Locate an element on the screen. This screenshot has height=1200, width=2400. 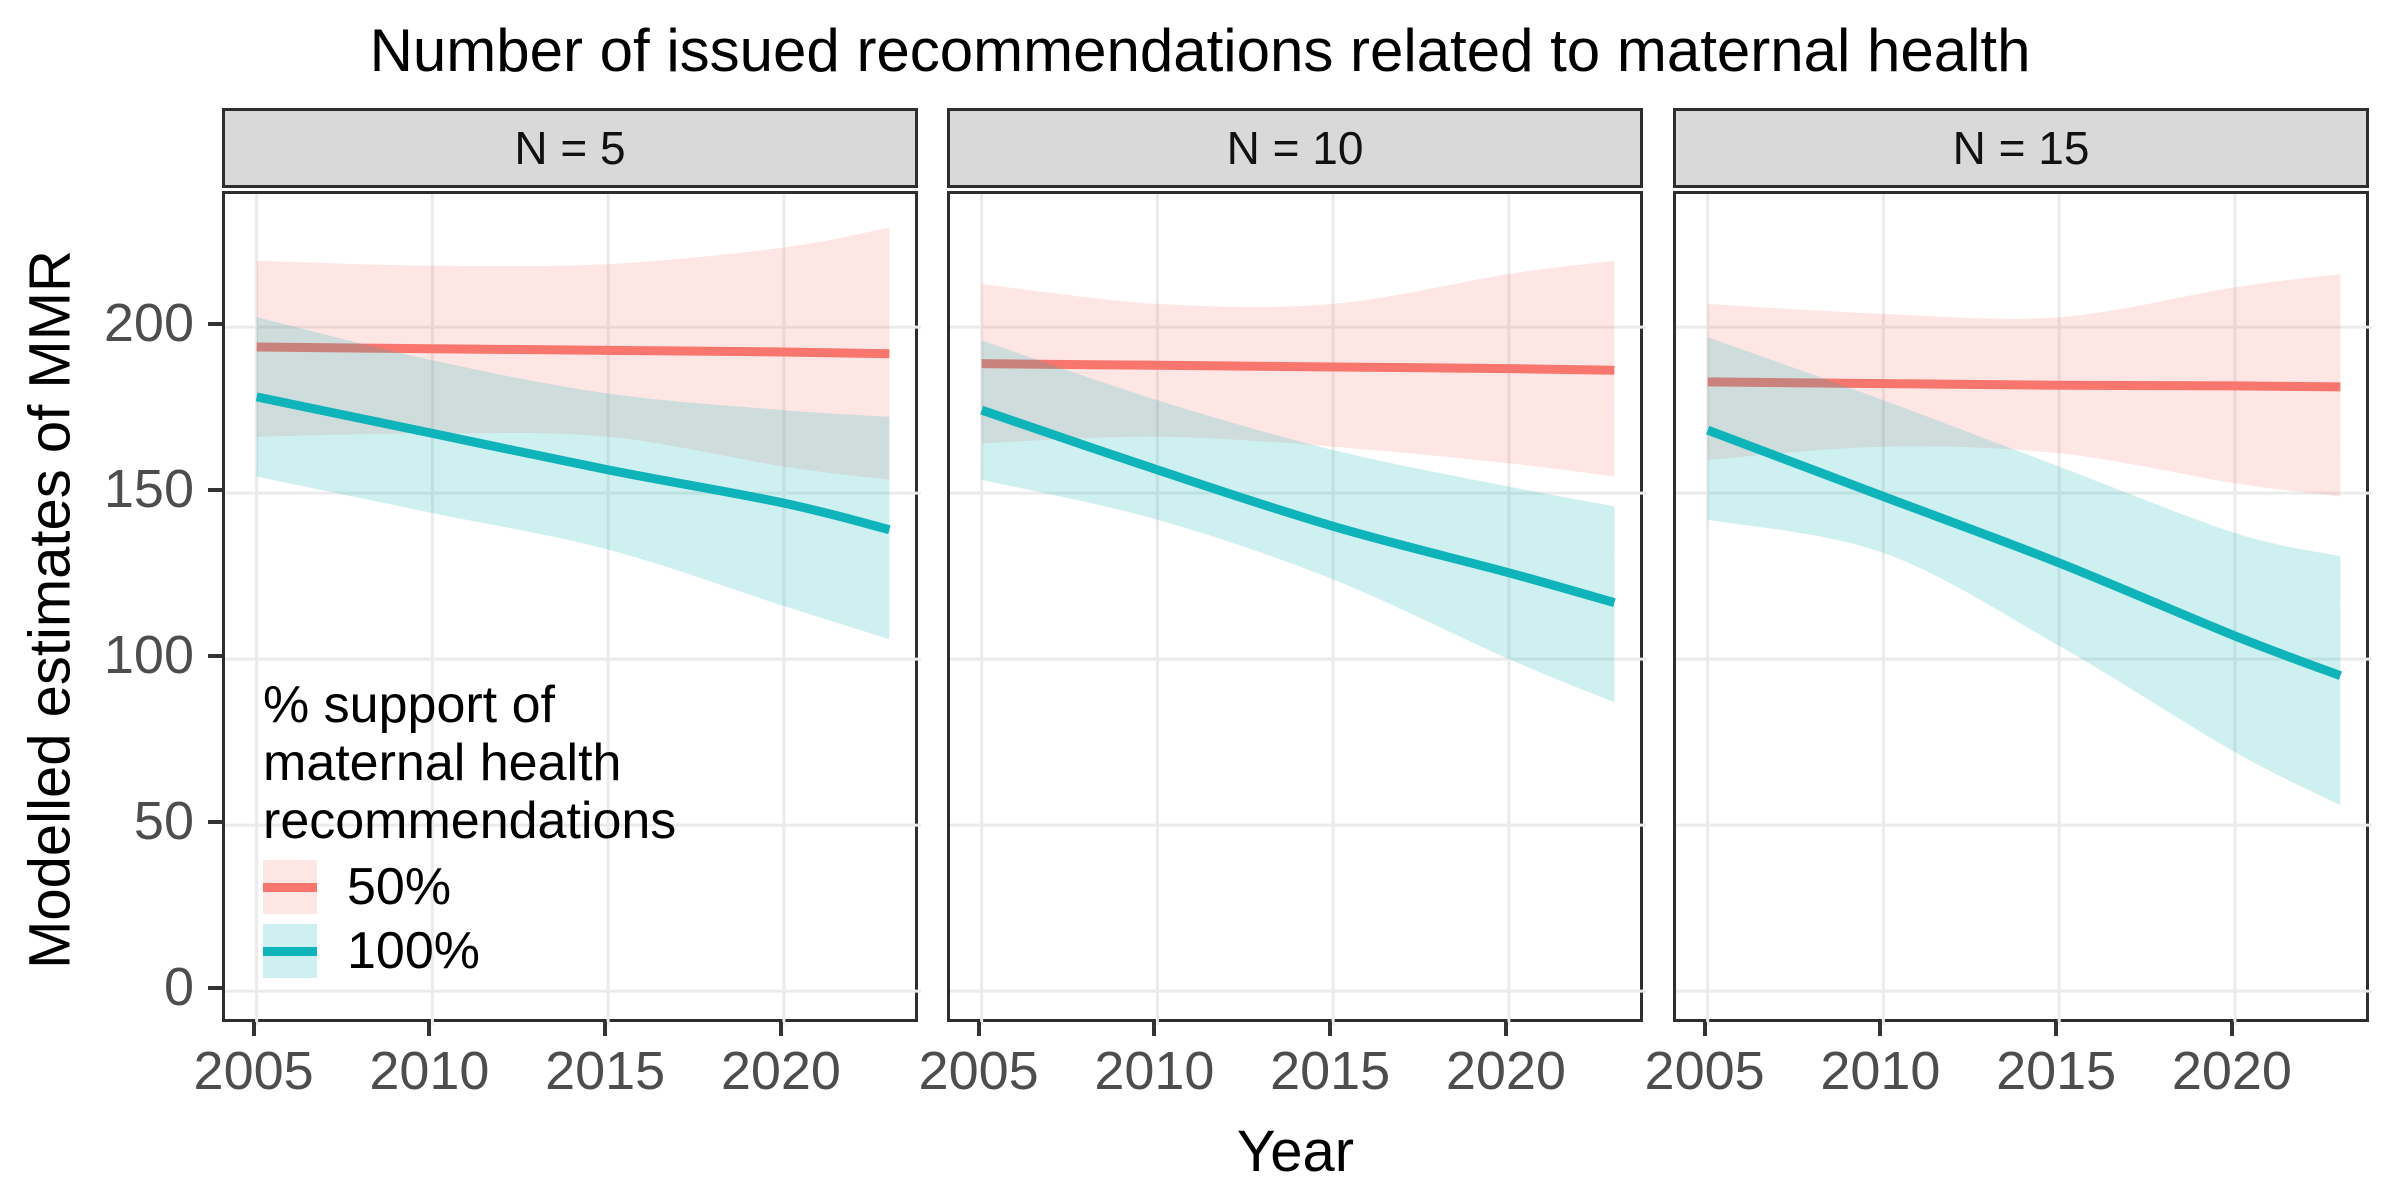
y-tick-label: 200 is located at coordinates (148, 323).